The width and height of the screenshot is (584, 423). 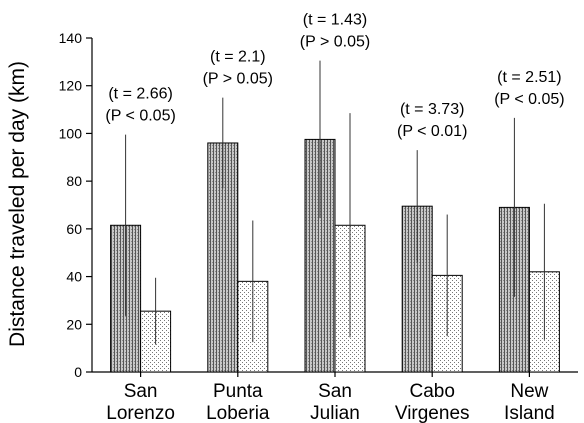 I want to click on category-label: Punta, so click(x=238, y=391).